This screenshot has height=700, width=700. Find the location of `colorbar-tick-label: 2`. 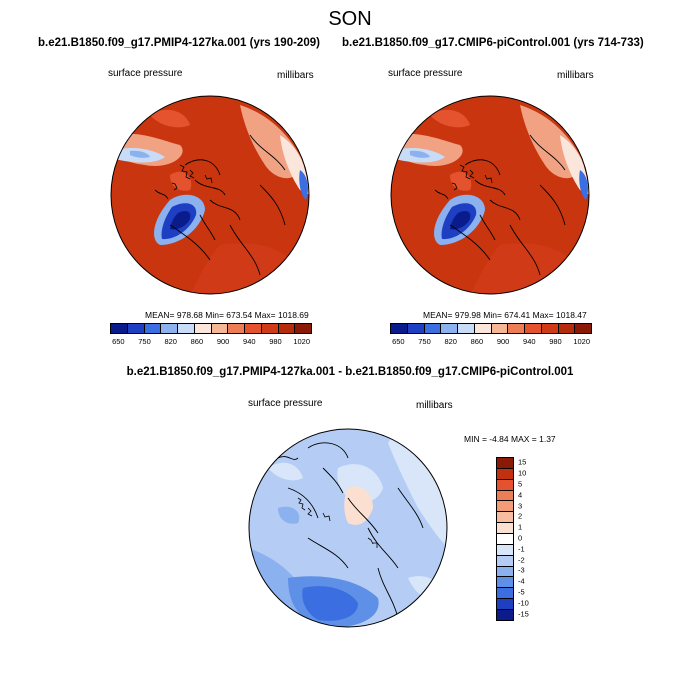

colorbar-tick-label: 2 is located at coordinates (520, 516).